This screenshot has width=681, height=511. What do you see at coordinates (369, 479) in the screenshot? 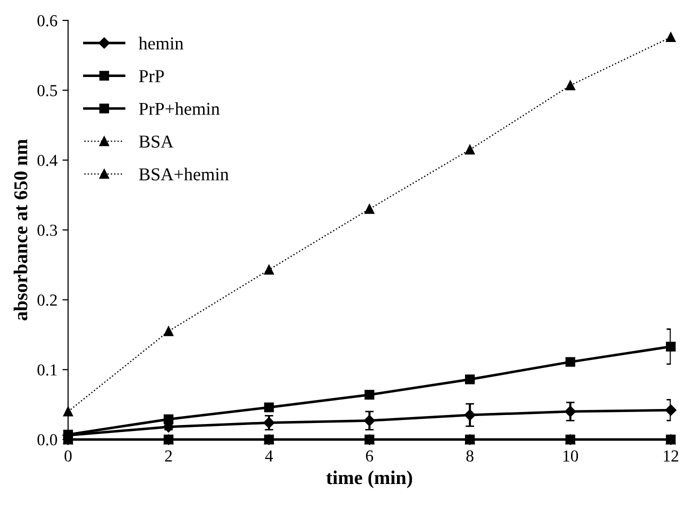
I see `x-axis-title: time (min)` at bounding box center [369, 479].